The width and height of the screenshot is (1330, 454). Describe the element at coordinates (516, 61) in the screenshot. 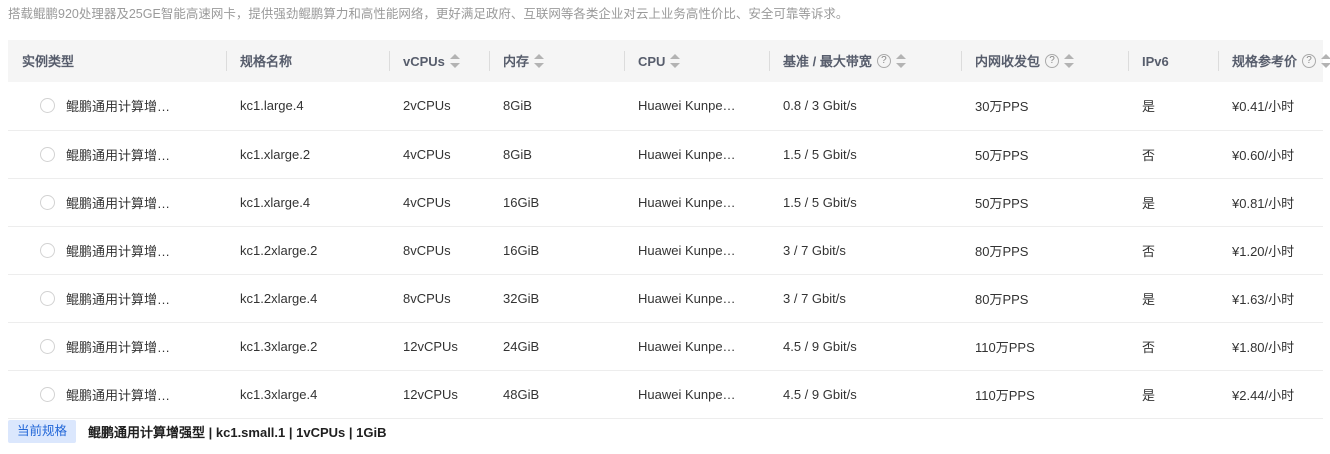

I see `column-header-label: 内存` at that location.